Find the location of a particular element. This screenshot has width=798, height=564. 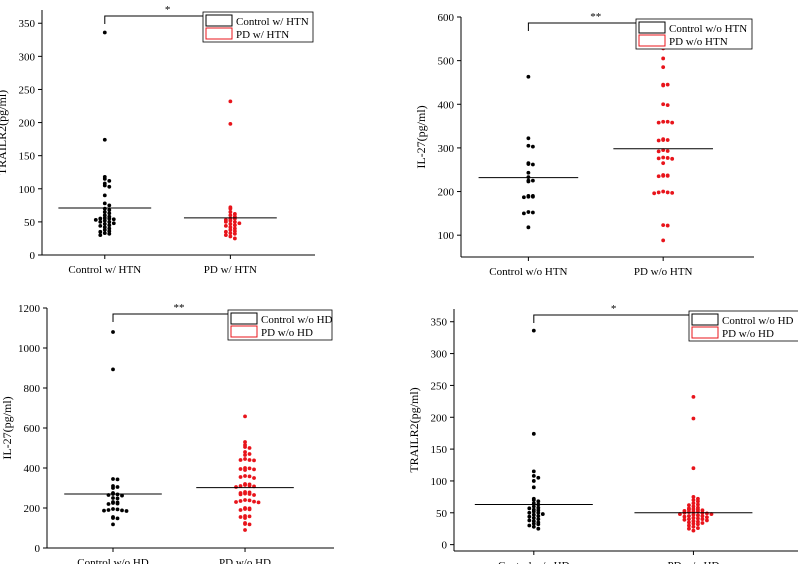

x-tick-label: PD w/o HTN is located at coordinates (663, 272).